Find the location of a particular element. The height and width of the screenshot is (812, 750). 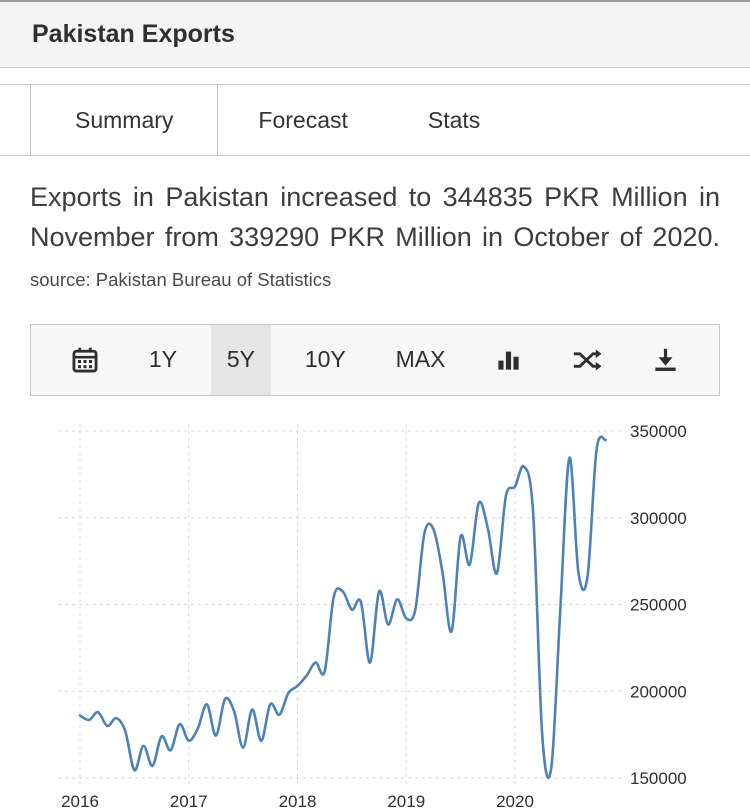

range-5y-label: 5Y is located at coordinates (240, 359).